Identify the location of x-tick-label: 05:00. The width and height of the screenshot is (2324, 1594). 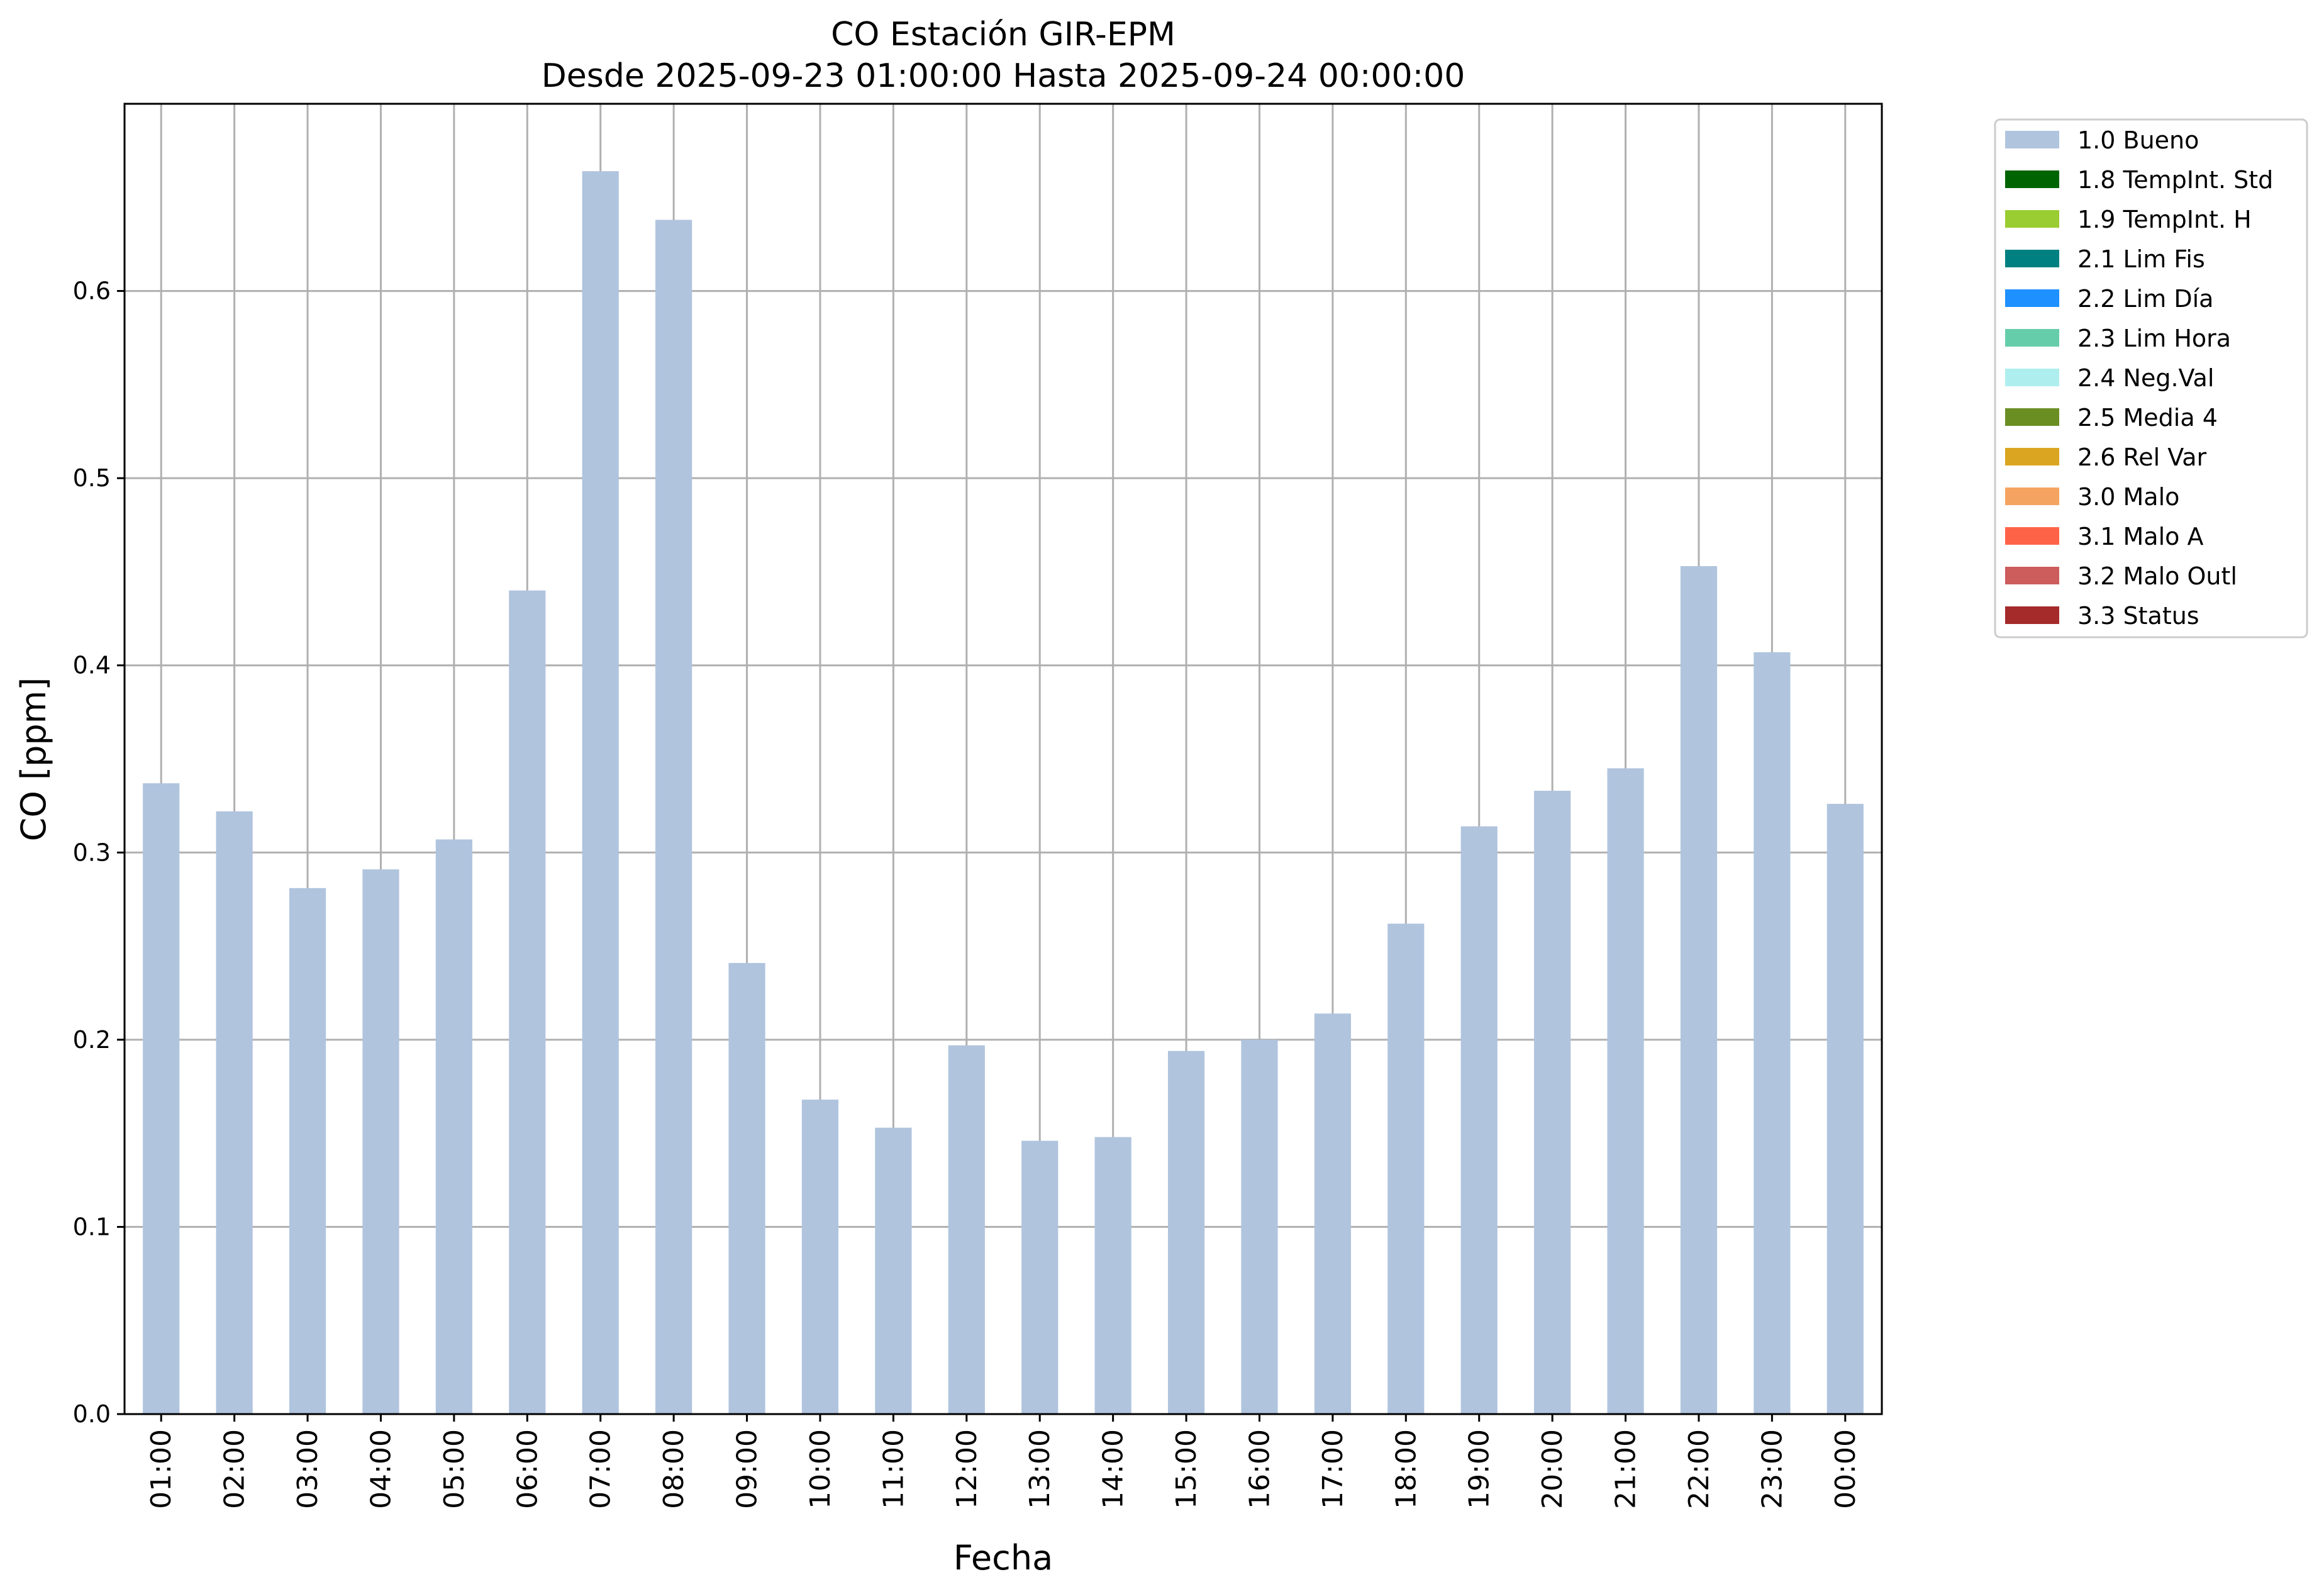
(454, 1469).